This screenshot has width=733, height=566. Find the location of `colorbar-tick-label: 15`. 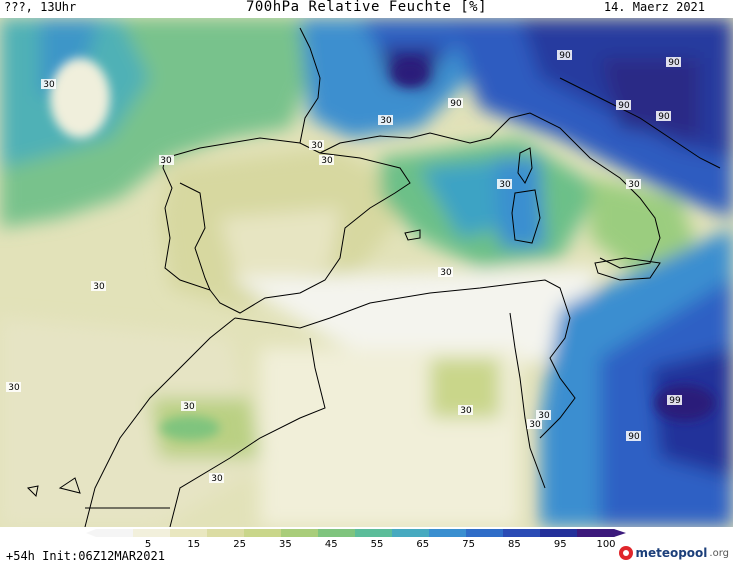

colorbar-tick-label: 15 is located at coordinates (193, 544).